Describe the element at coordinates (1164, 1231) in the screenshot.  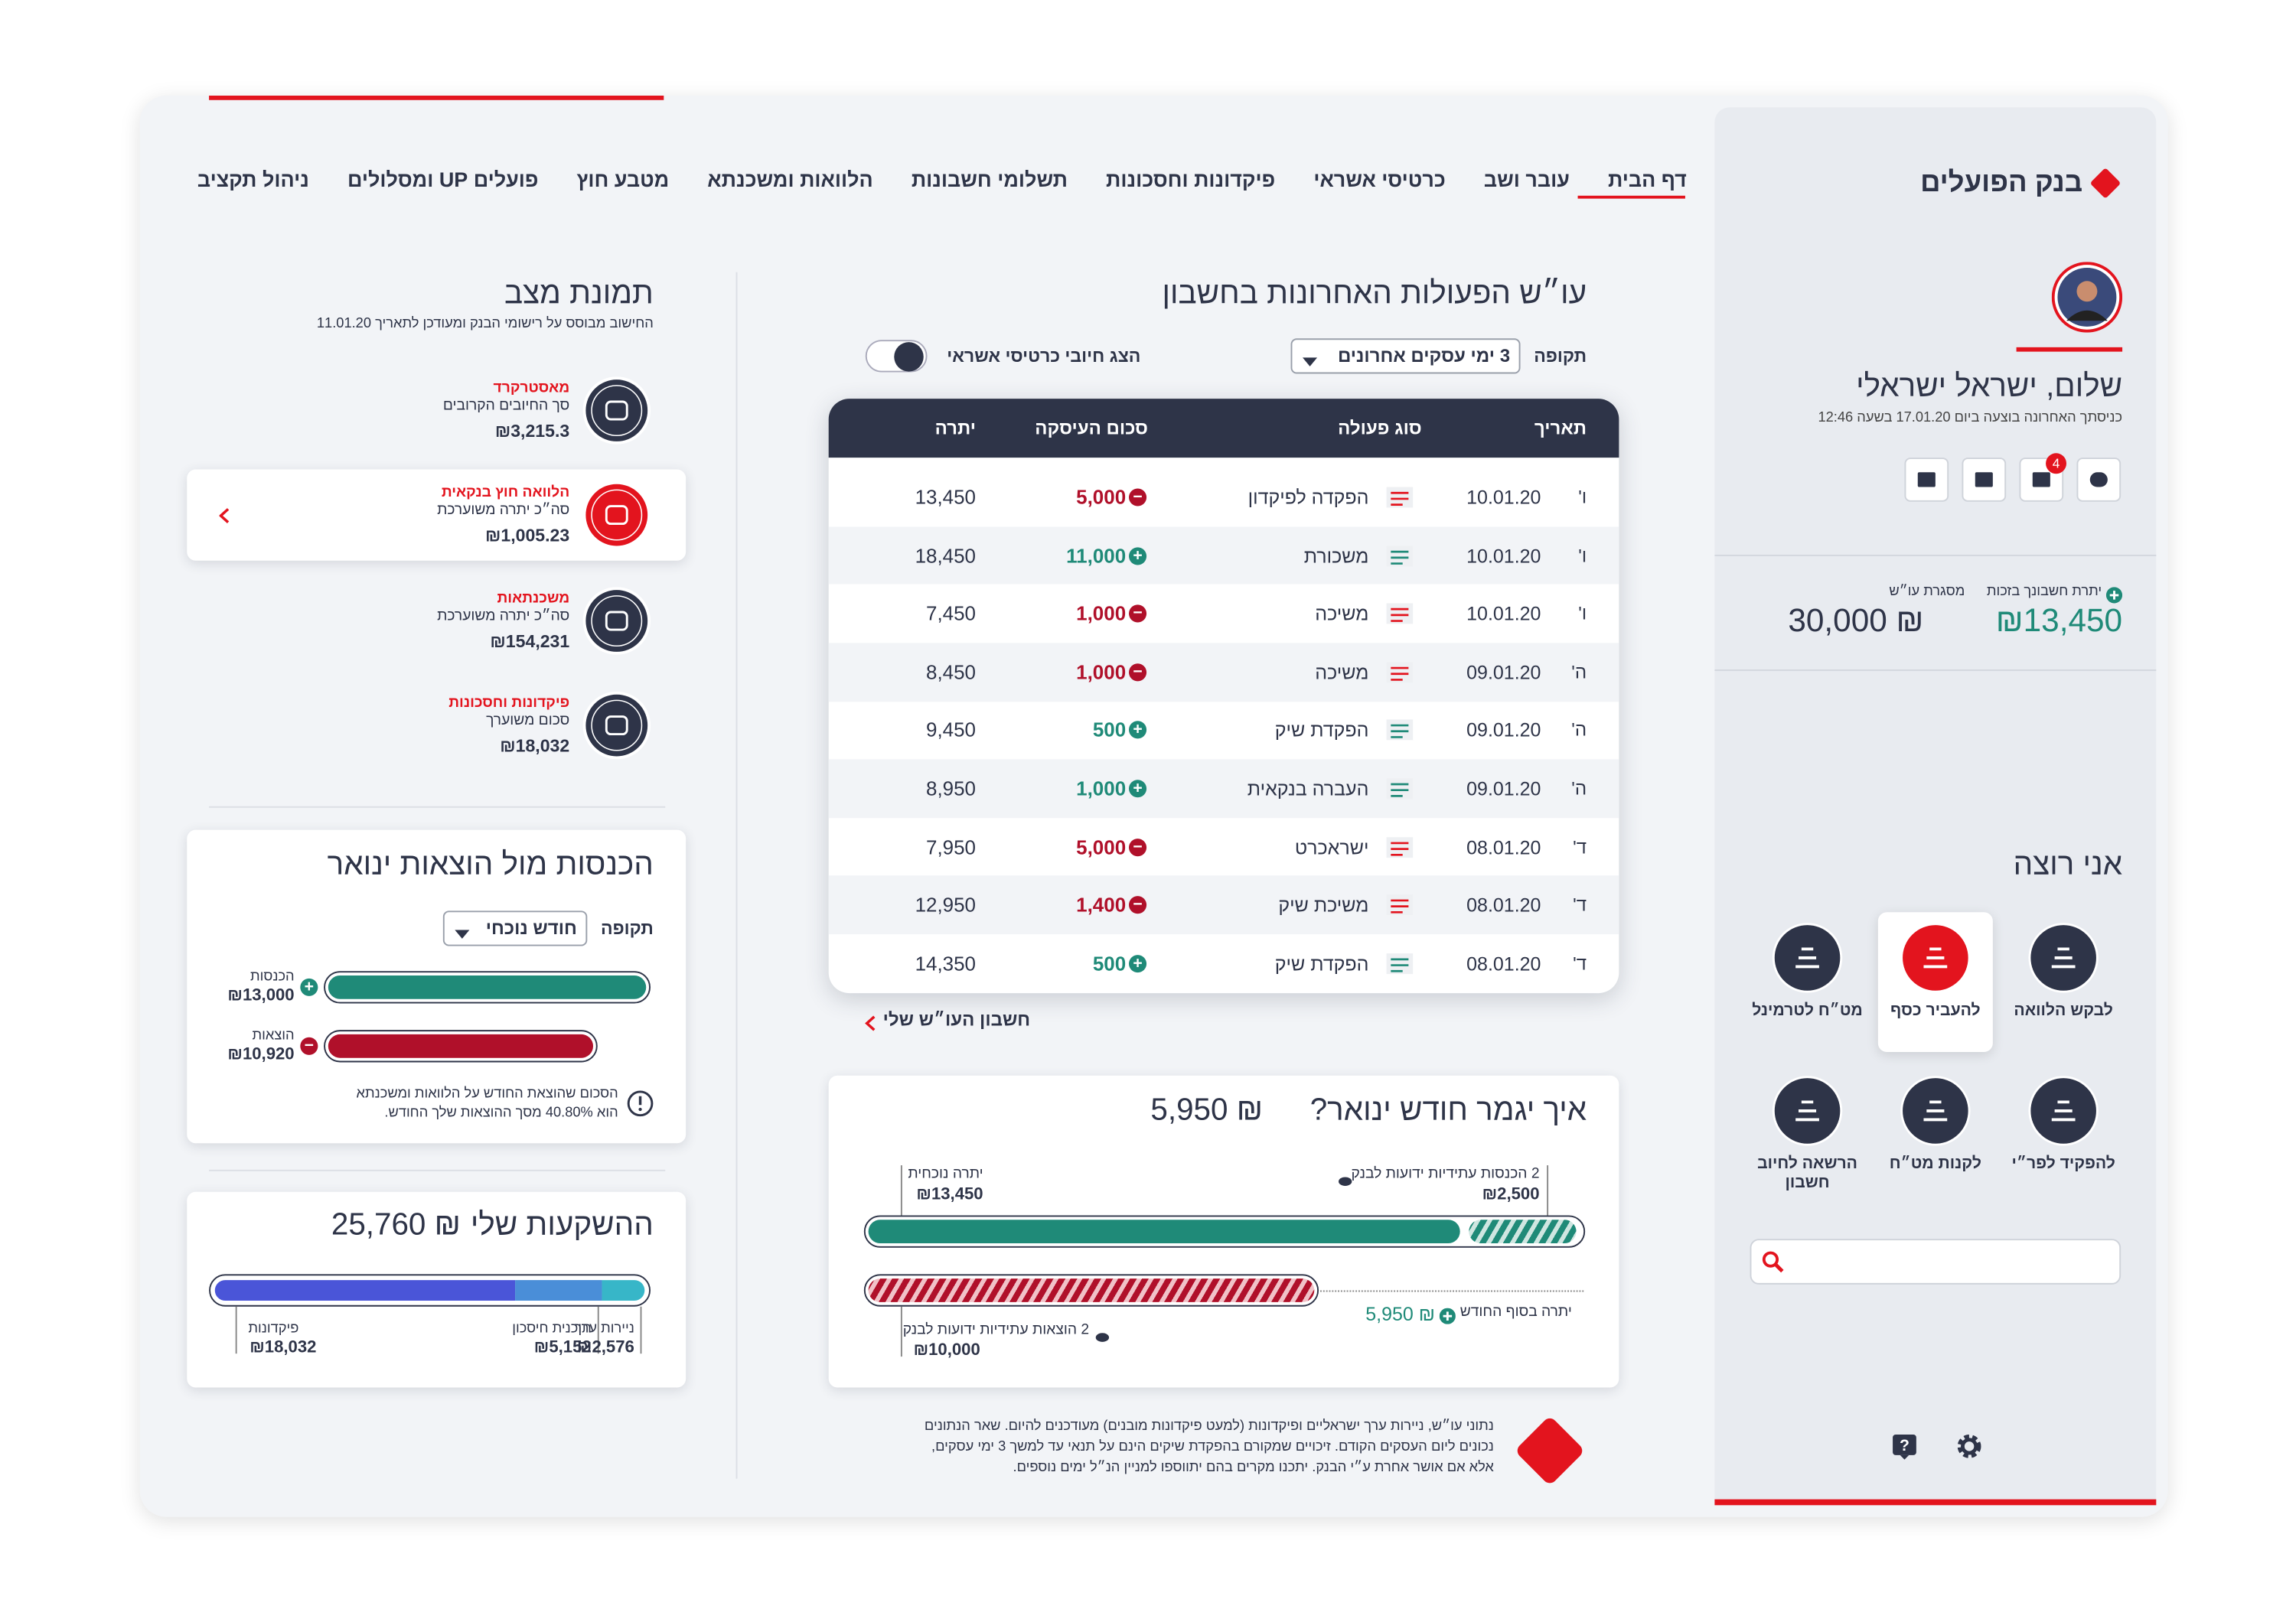
I see `current-bar` at that location.